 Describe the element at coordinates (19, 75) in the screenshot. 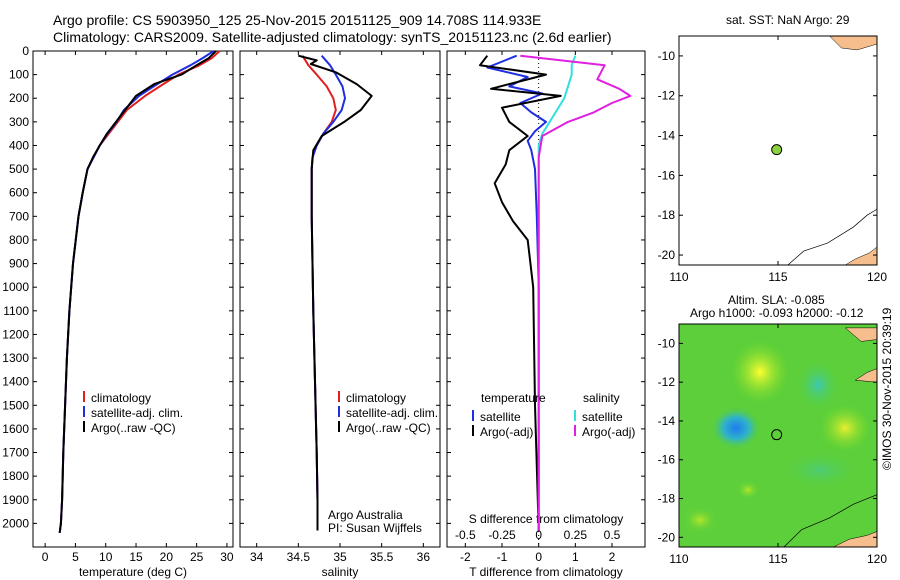

I see `depth-tick-label: 100` at that location.